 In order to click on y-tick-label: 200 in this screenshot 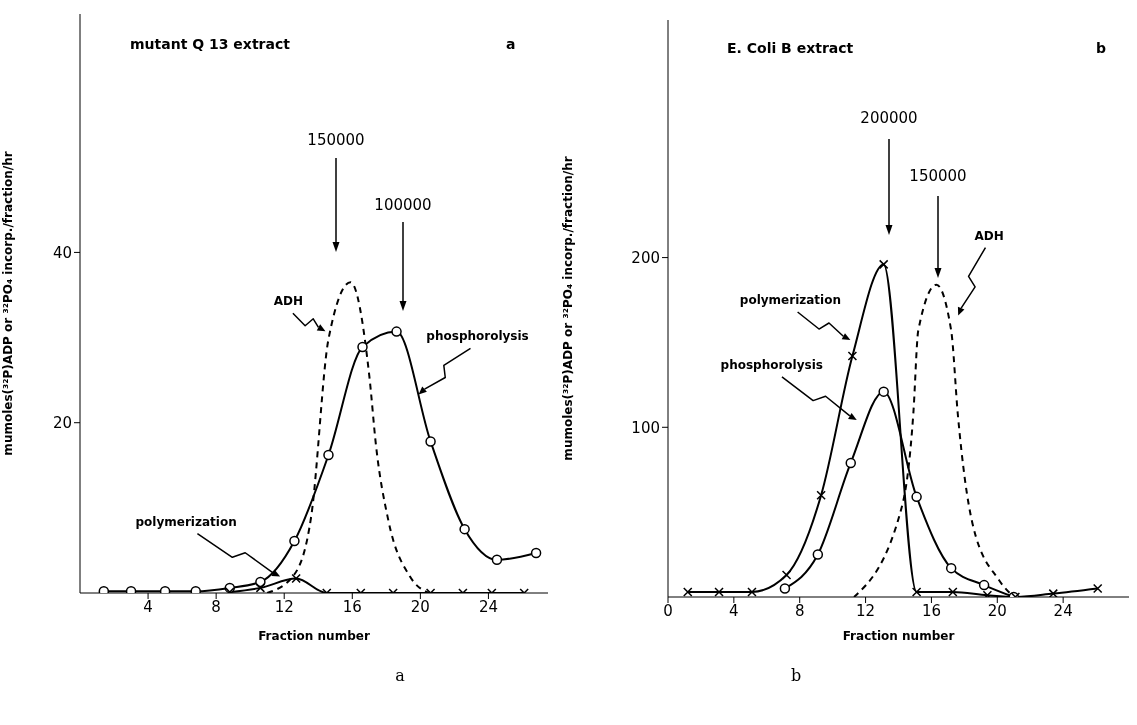, I will do `click(645, 257)`.